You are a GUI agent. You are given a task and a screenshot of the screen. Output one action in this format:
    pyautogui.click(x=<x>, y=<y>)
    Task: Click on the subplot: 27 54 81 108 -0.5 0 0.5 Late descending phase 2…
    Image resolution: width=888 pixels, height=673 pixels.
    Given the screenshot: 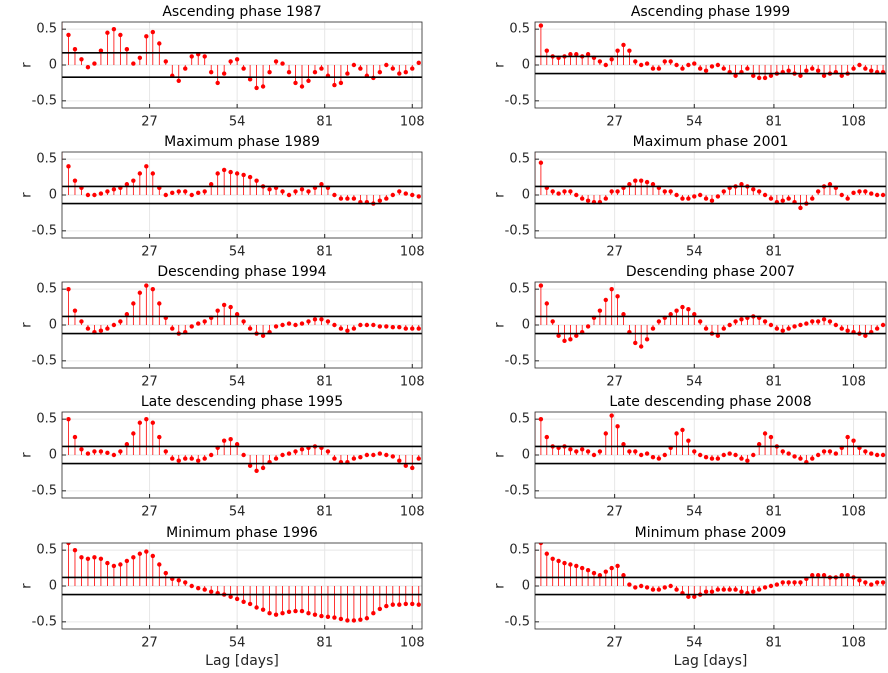 What is the action you would take?
    pyautogui.click(x=690, y=457)
    